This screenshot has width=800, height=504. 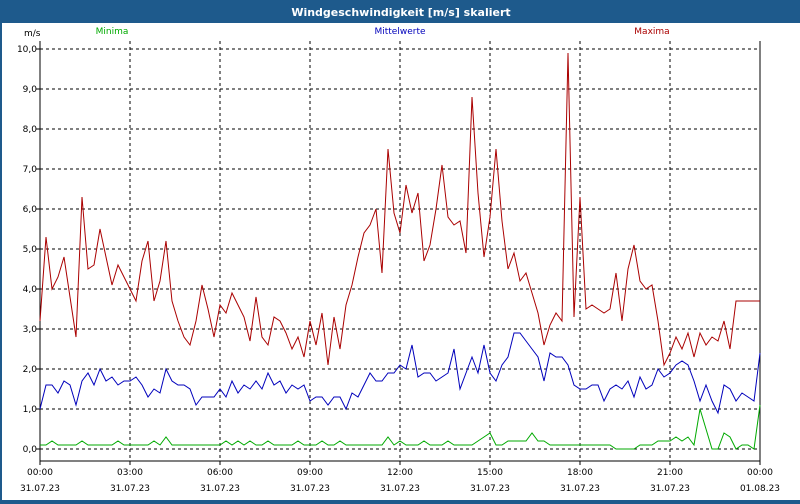 I want to click on x-tick-label-time: 09:00, so click(x=310, y=473).